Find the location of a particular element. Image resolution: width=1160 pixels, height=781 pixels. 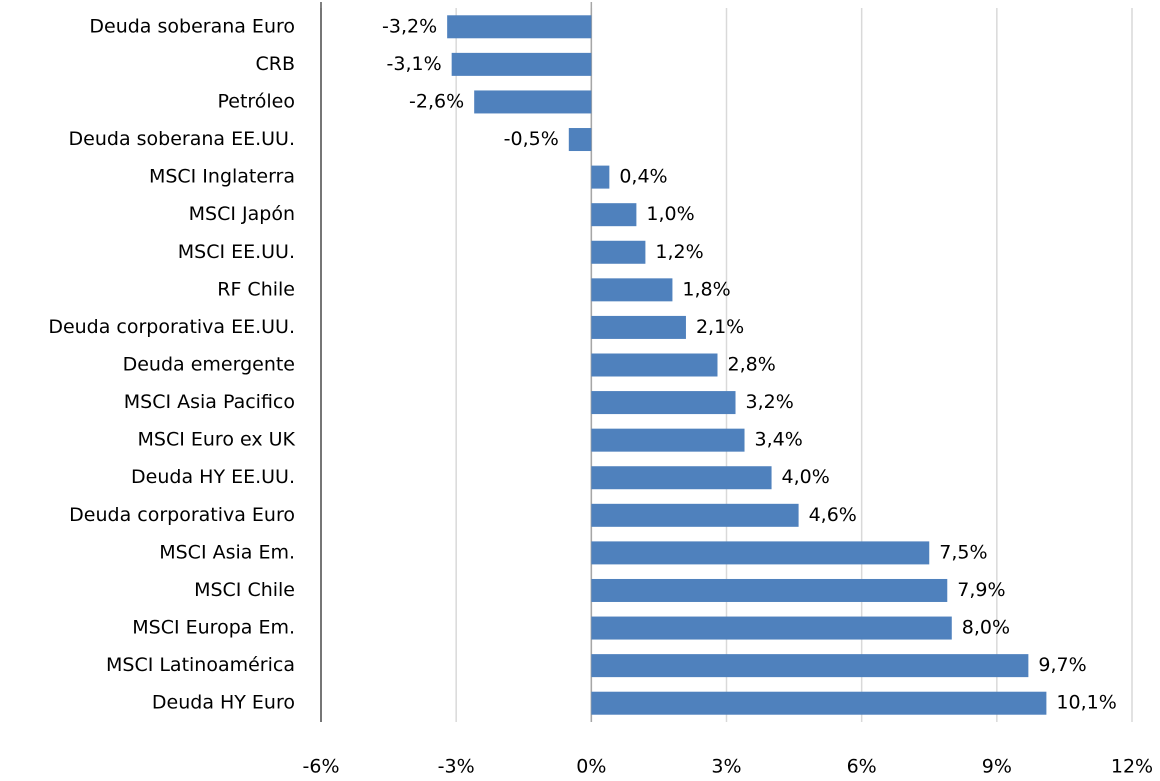

data-label: 3,4% is located at coordinates (779, 440).